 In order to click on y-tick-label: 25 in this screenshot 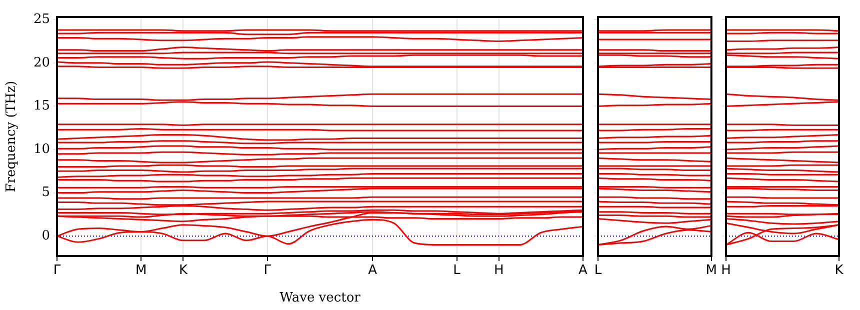, I will do `click(41, 19)`.